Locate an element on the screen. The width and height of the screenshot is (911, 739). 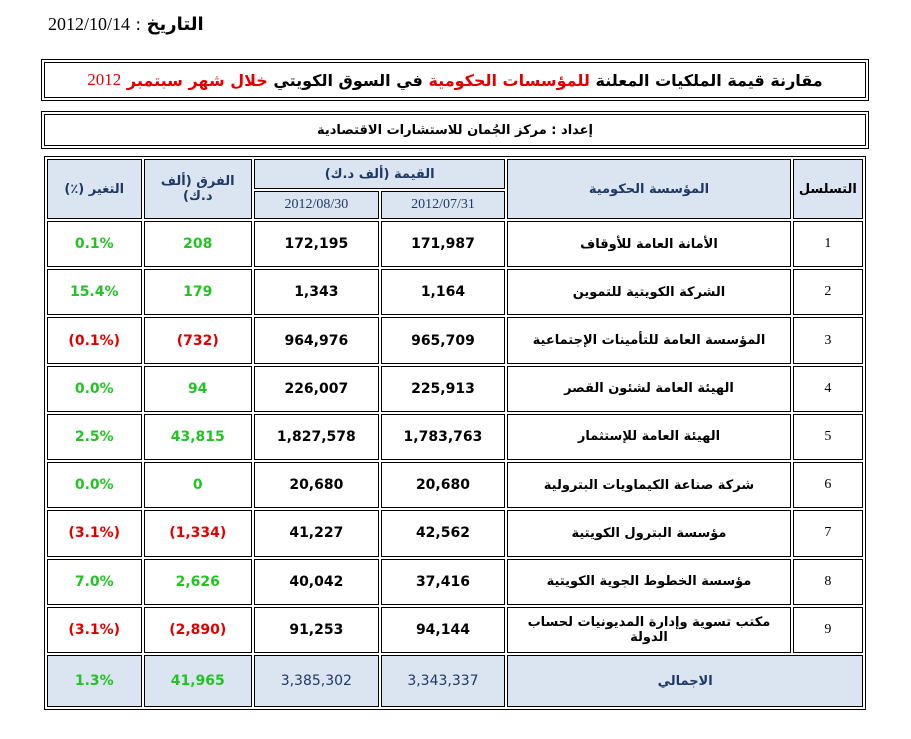
row-difference: (732) is located at coordinates (198, 340).